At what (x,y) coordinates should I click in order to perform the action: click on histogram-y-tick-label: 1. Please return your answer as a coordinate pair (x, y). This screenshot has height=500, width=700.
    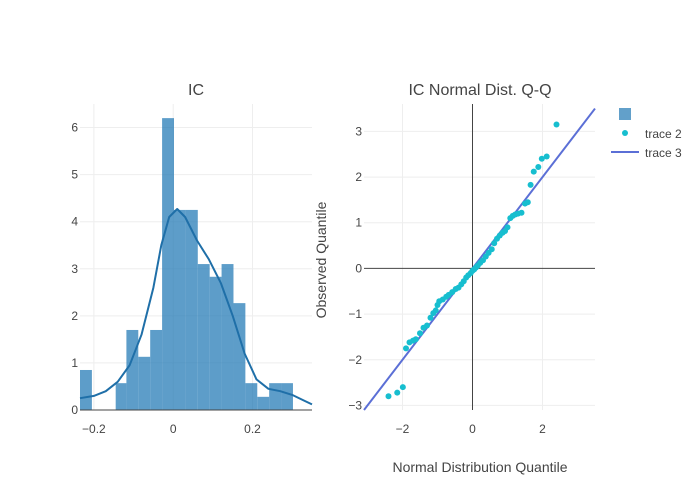
    Looking at the image, I should click on (74, 363).